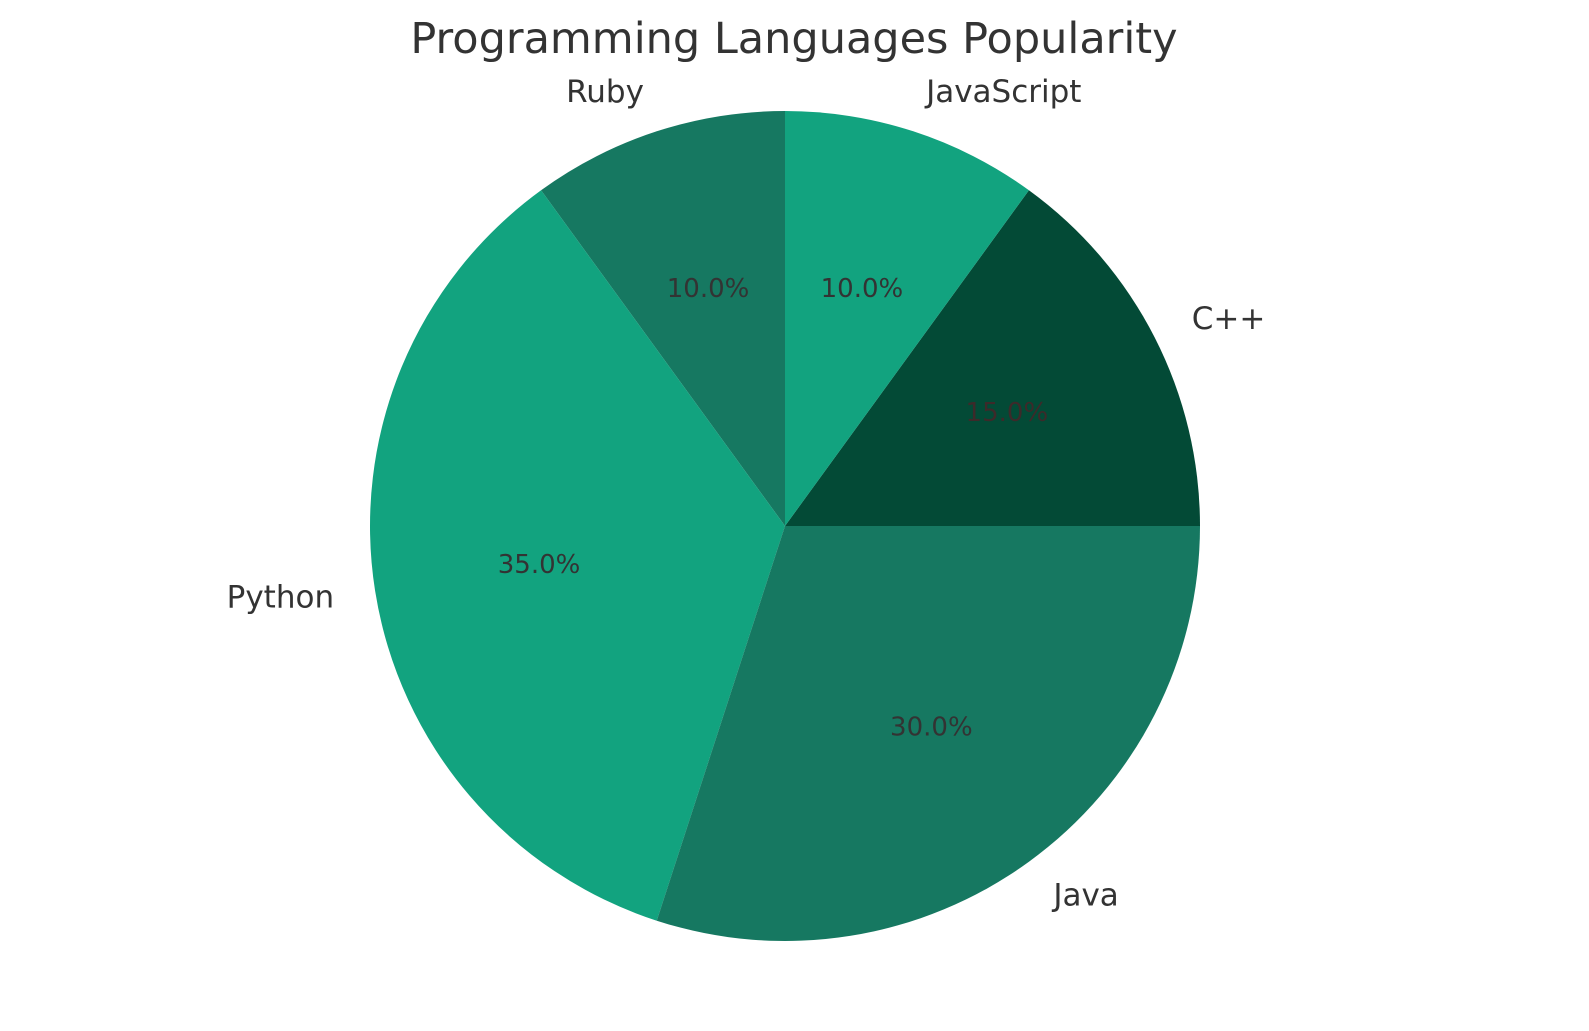 This screenshot has height=1031, width=1589. Describe the element at coordinates (280, 597) in the screenshot. I see `category-label-python: Python` at that location.